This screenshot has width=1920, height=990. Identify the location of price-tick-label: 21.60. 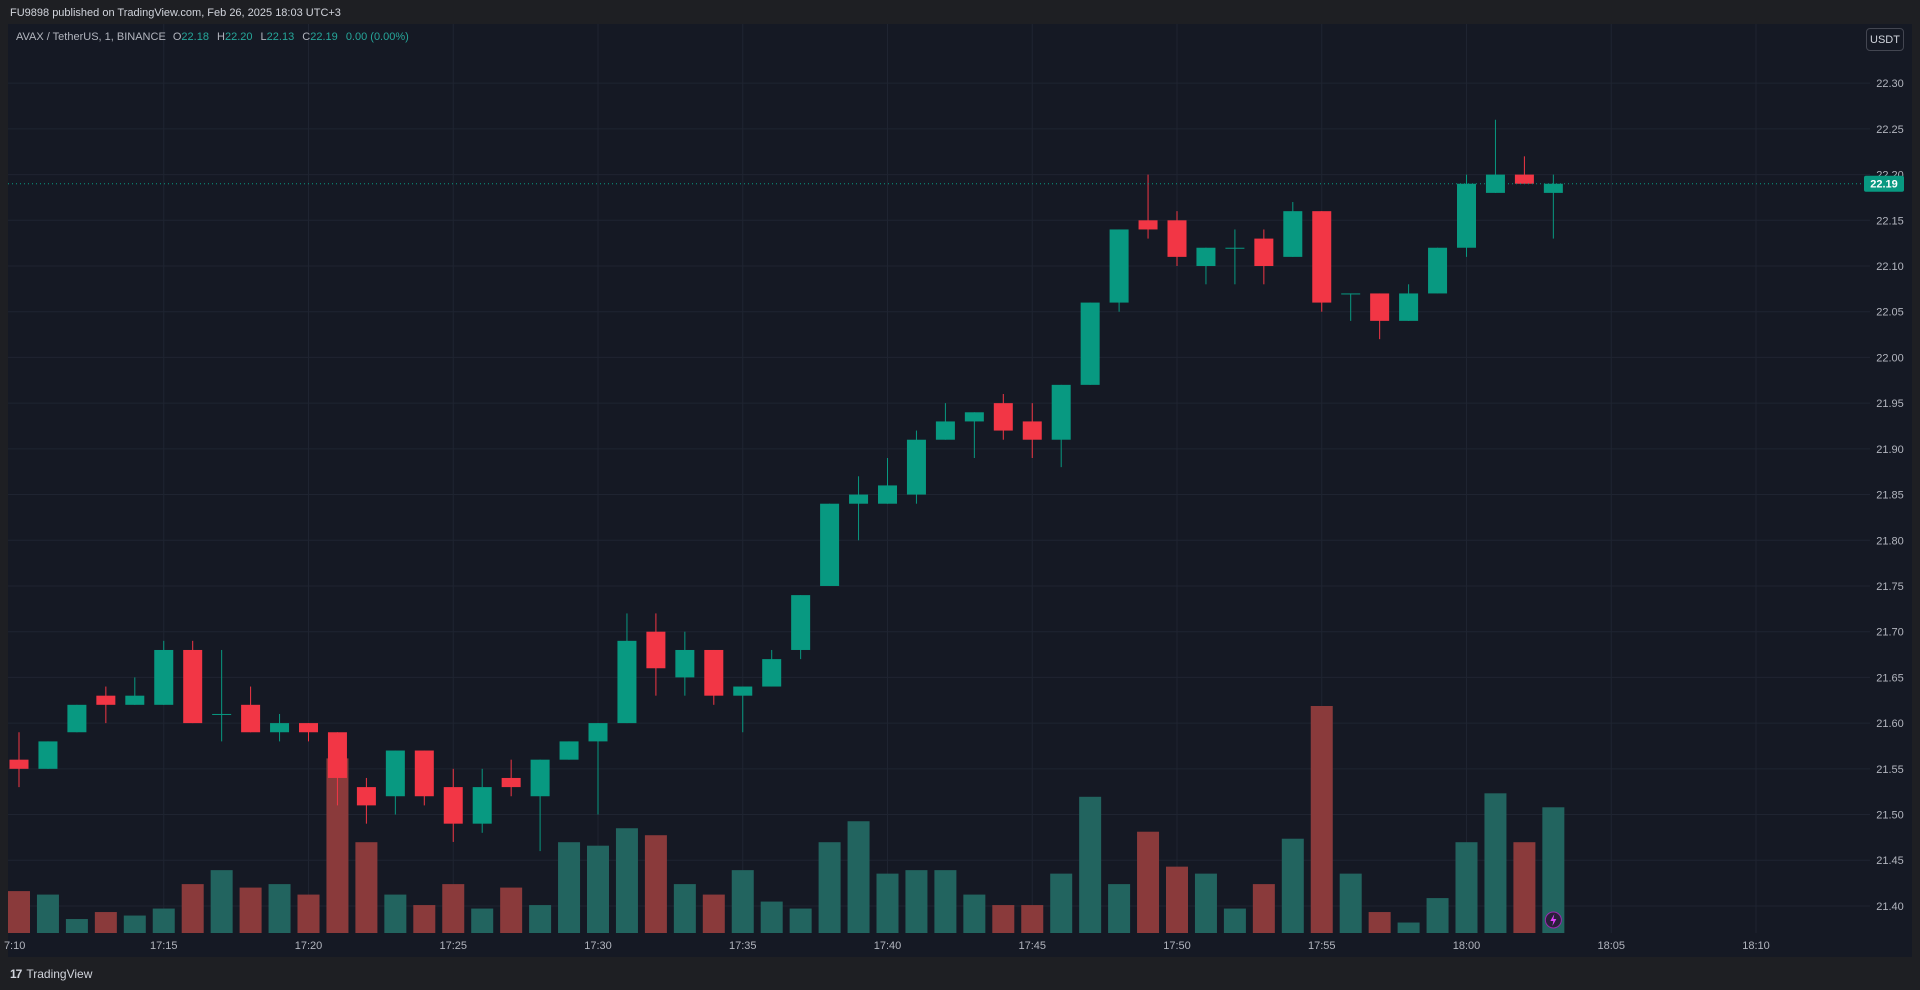
(1890, 724).